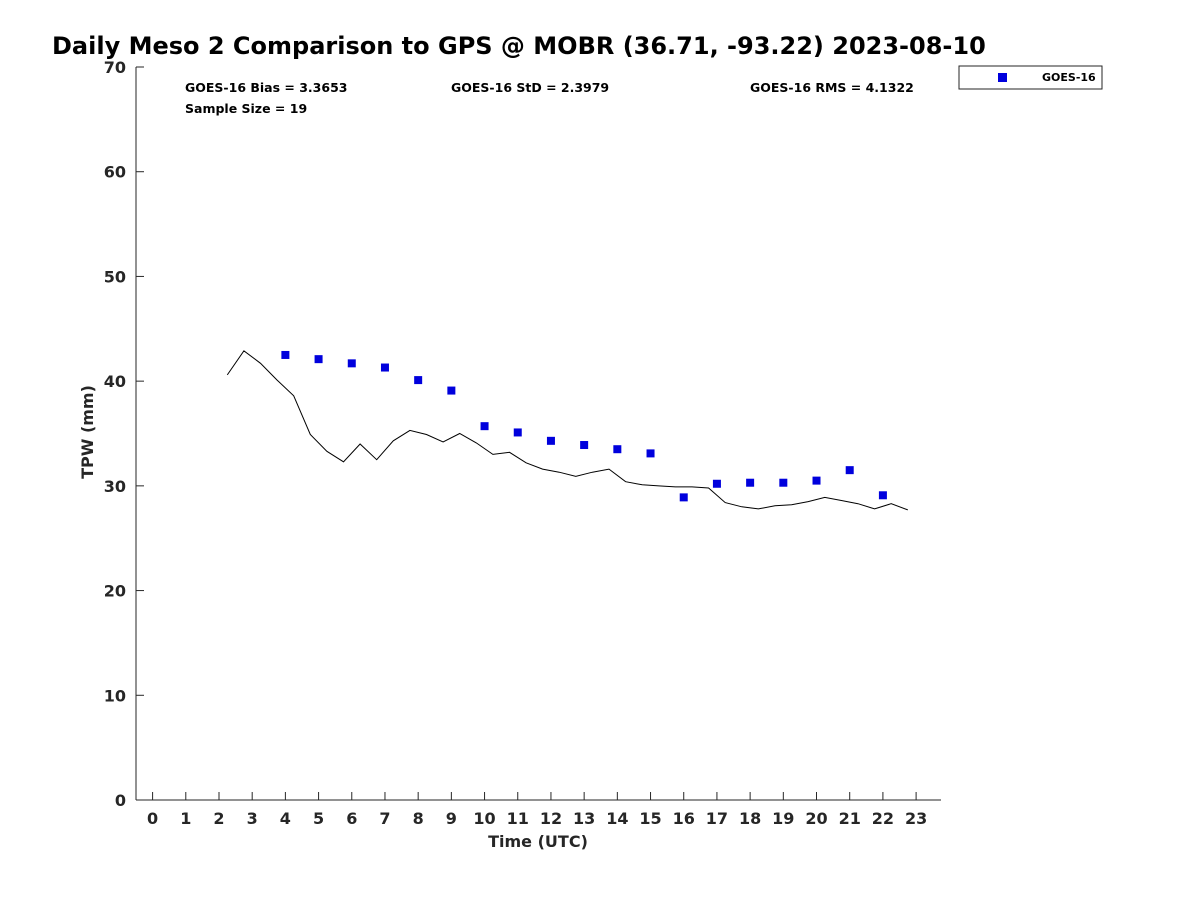 The width and height of the screenshot is (1200, 900). I want to click on x-tick-label-3: 3, so click(252, 818).